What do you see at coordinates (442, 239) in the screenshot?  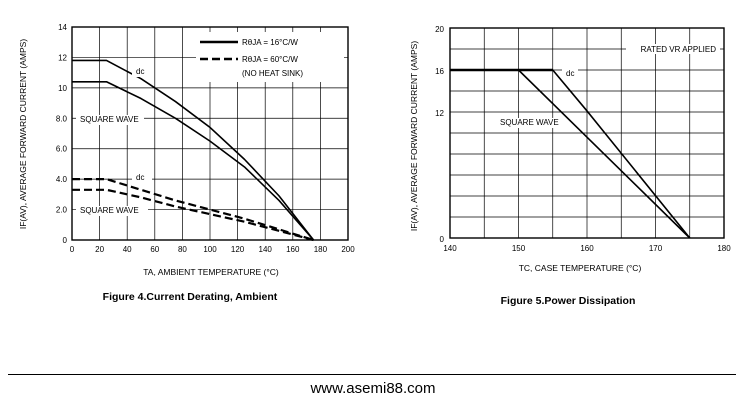 I see `figure-5-y-tick-label: 0` at bounding box center [442, 239].